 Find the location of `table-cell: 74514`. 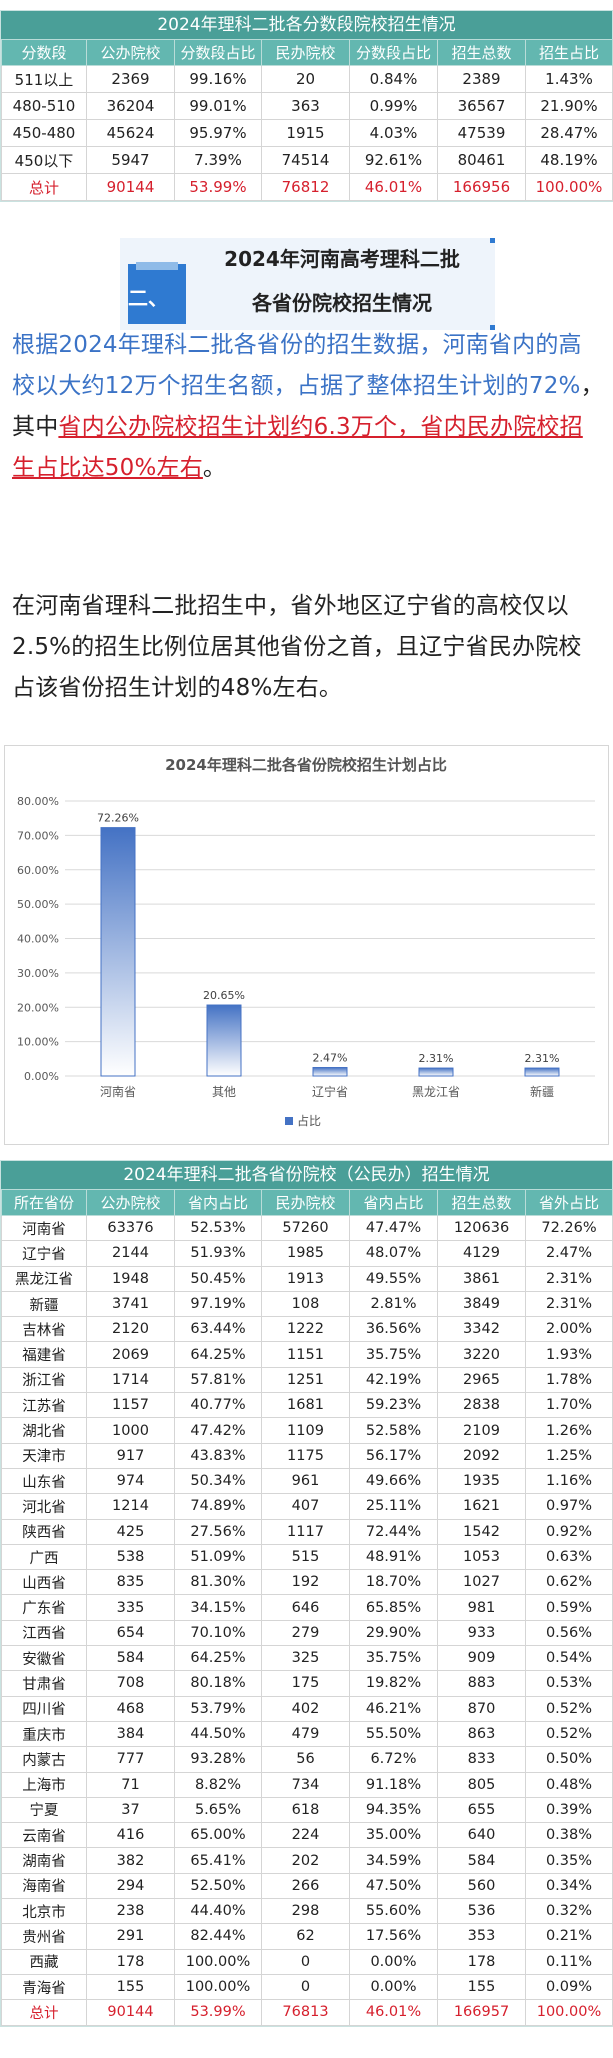

table-cell: 74514 is located at coordinates (305, 160).